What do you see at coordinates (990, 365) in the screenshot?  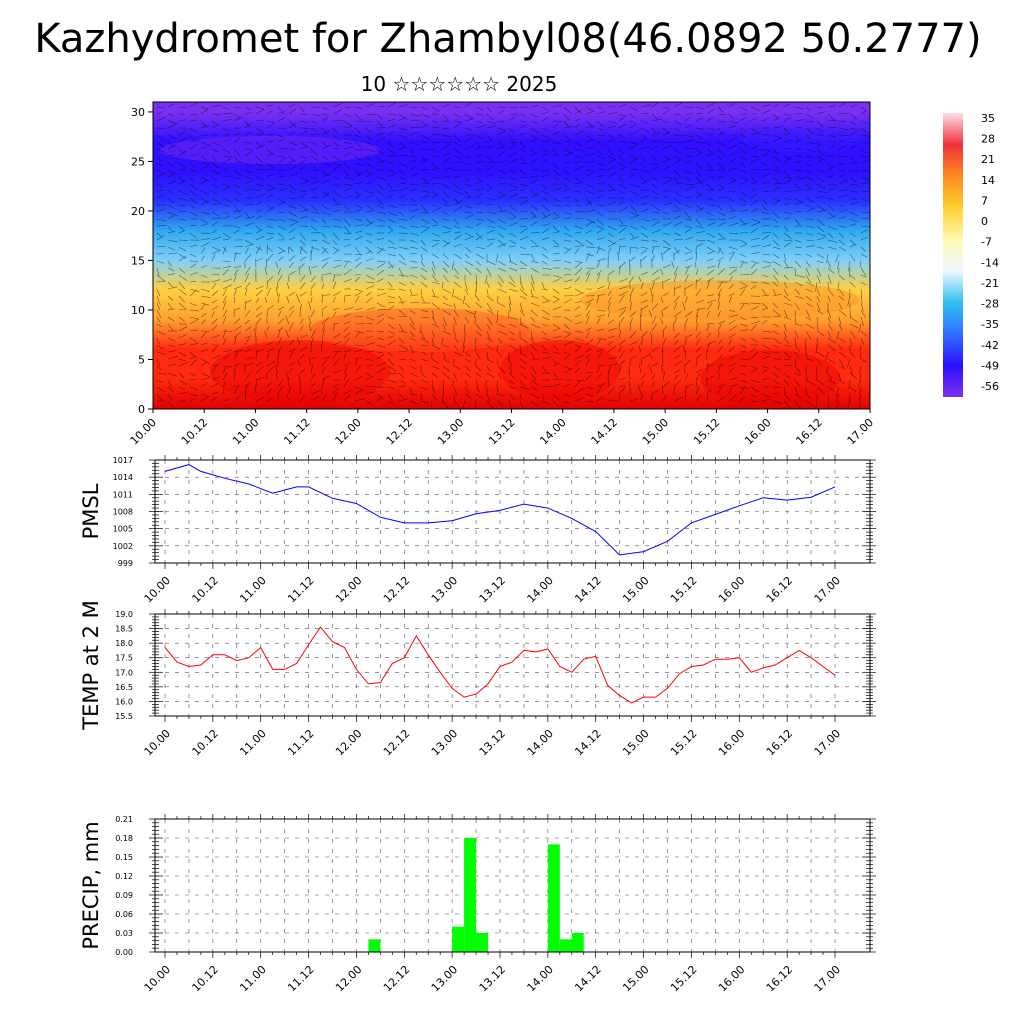 I see `colorbar-label: -49` at bounding box center [990, 365].